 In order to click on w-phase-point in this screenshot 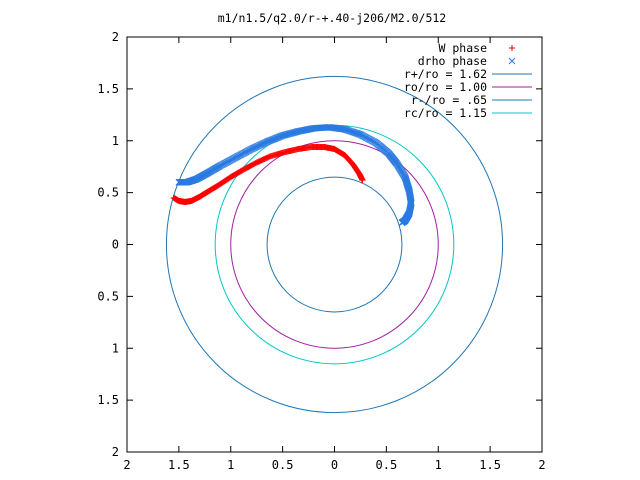, I will do `click(362, 180)`.